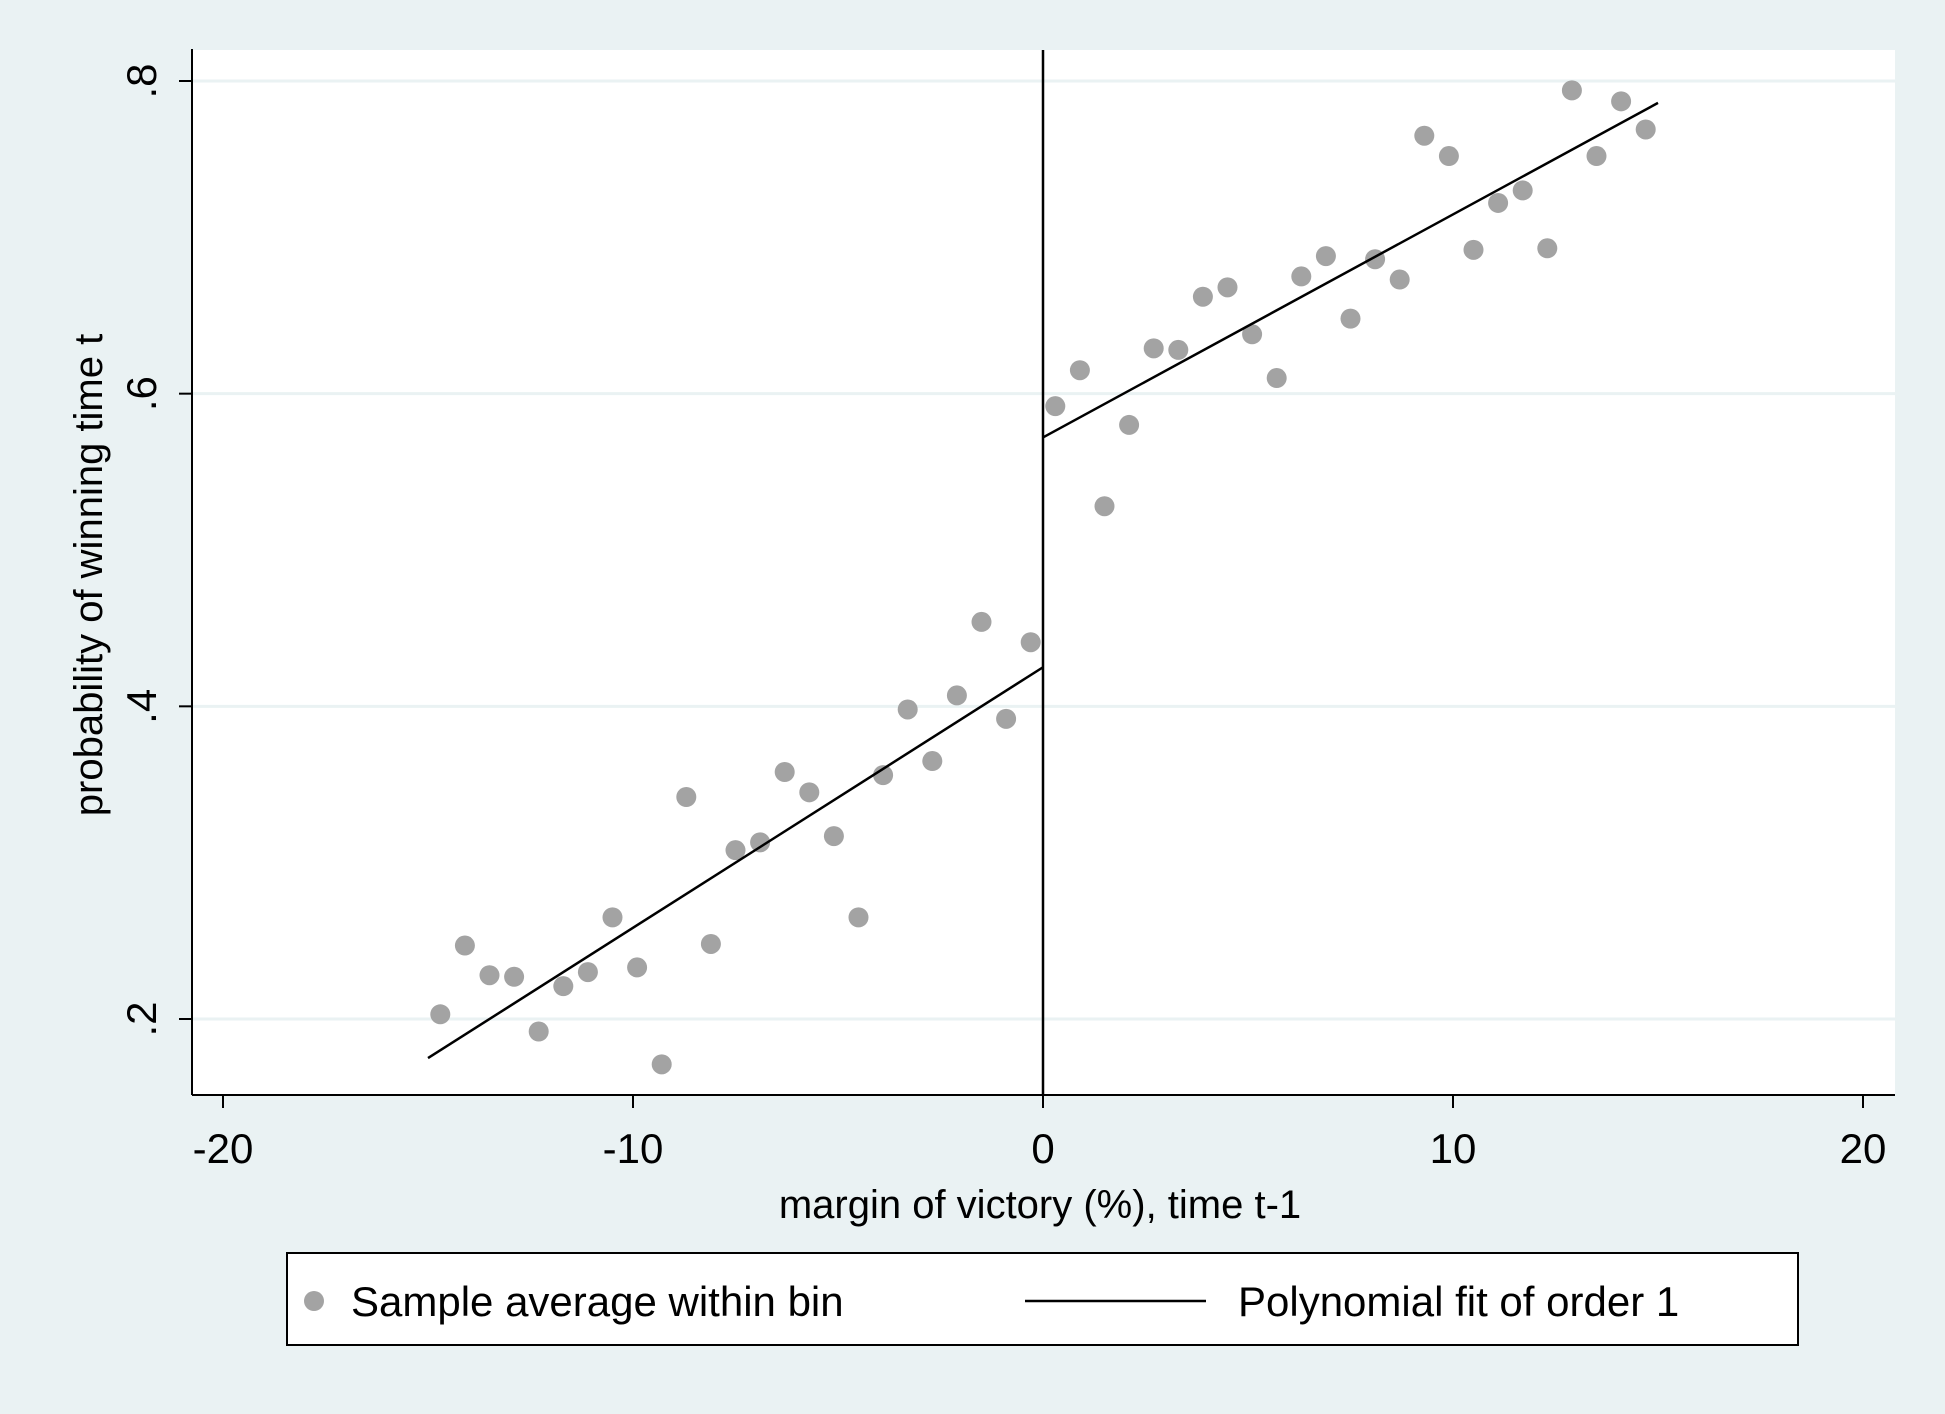  Describe the element at coordinates (141, 549) in the screenshot. I see `y-tick-labels: .2 .4 .6 .8` at that location.